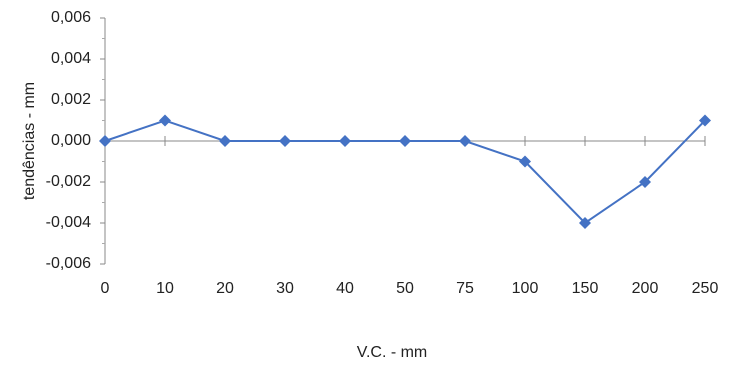 Image resolution: width=731 pixels, height=365 pixels. What do you see at coordinates (29, 141) in the screenshot?
I see `y-axis-title: tendências - mm` at bounding box center [29, 141].